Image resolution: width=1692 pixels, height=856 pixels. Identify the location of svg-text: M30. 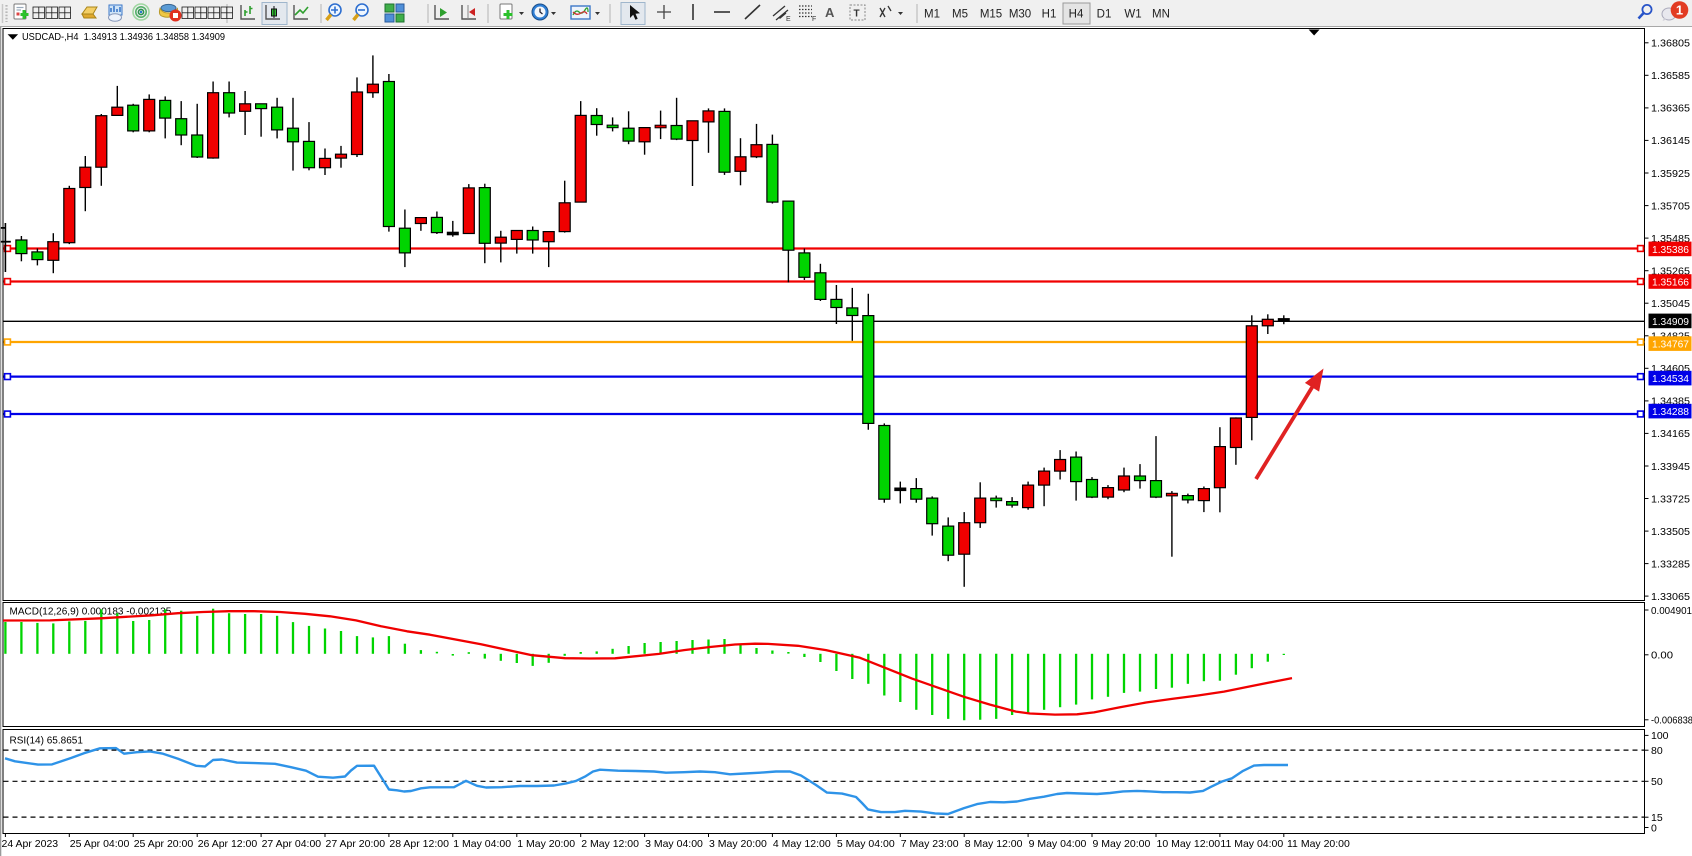
(1020, 15).